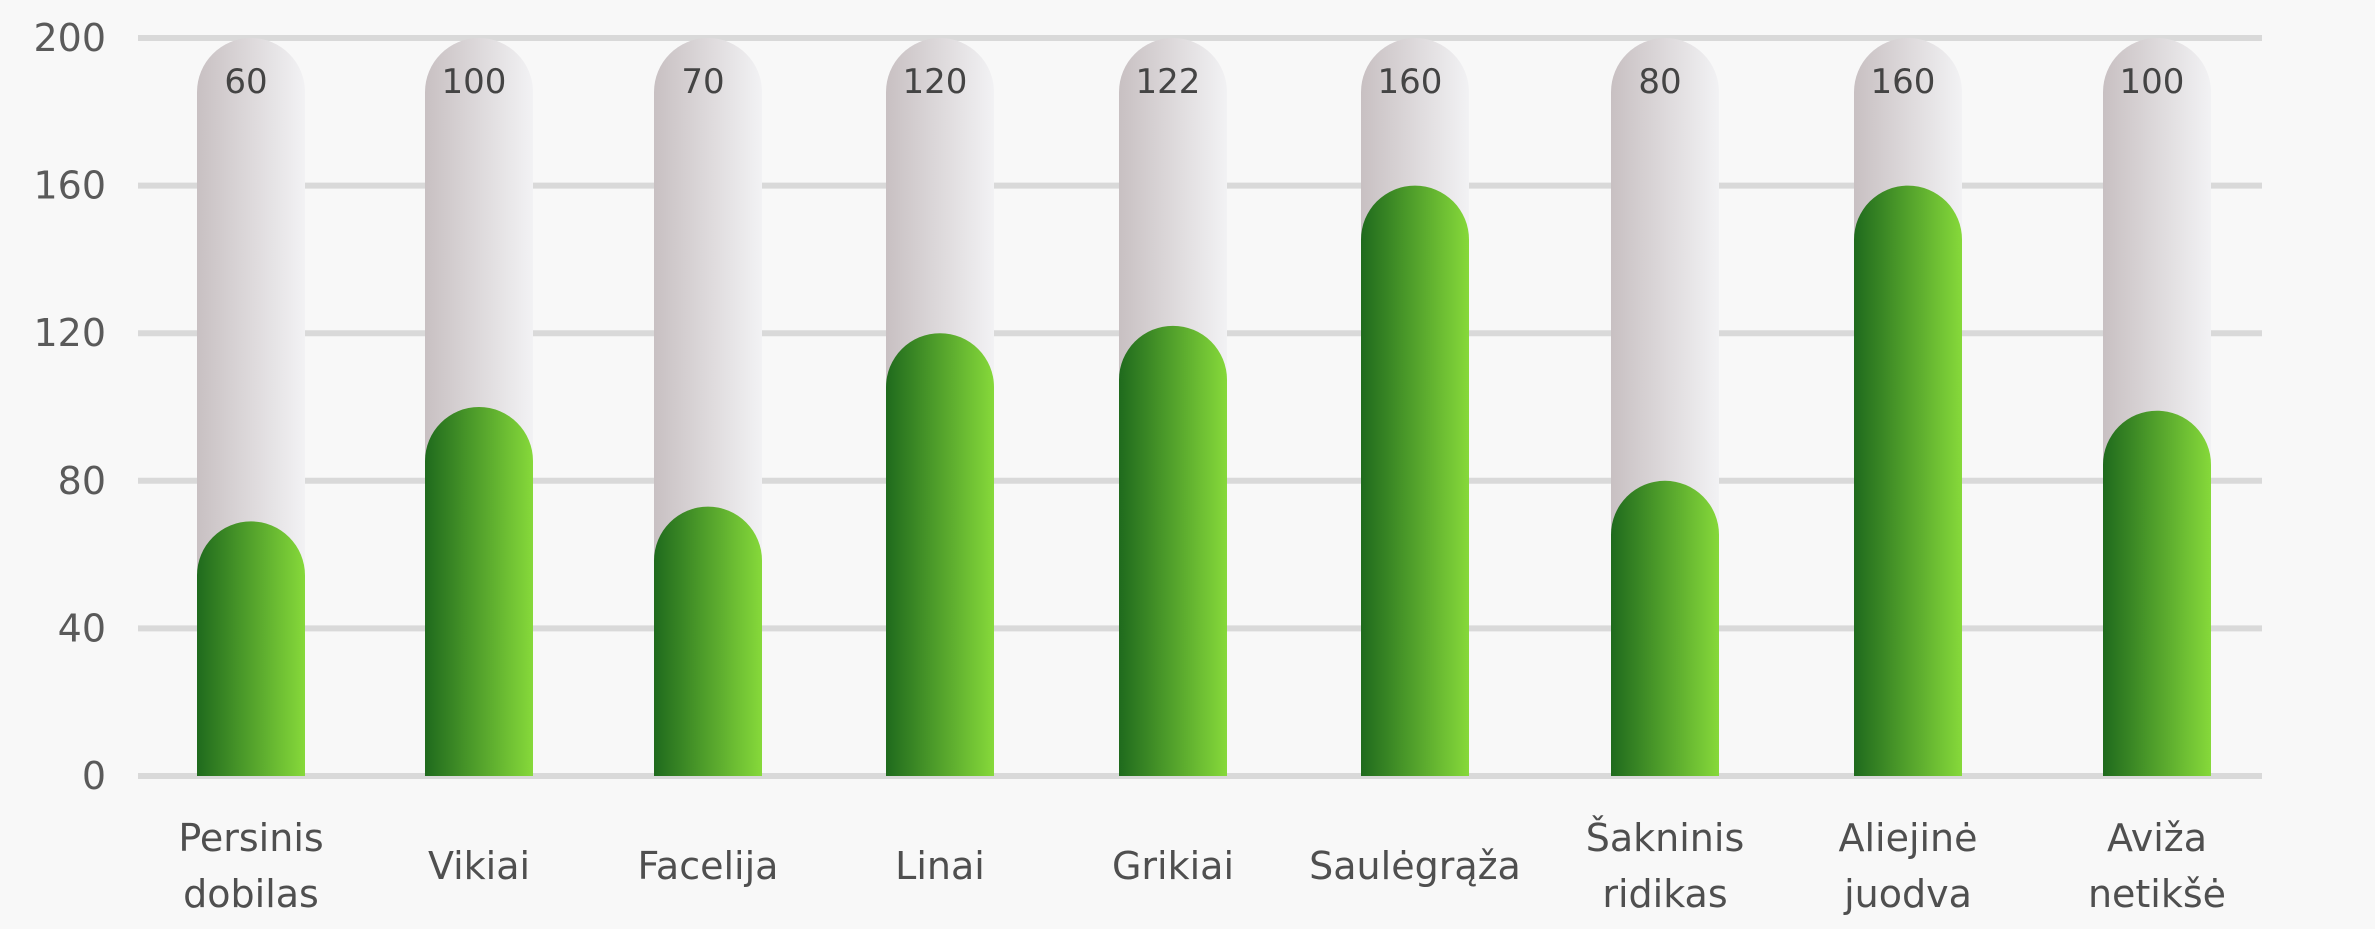 The height and width of the screenshot is (929, 2375). I want to click on category-label: Grikiai, so click(1173, 866).